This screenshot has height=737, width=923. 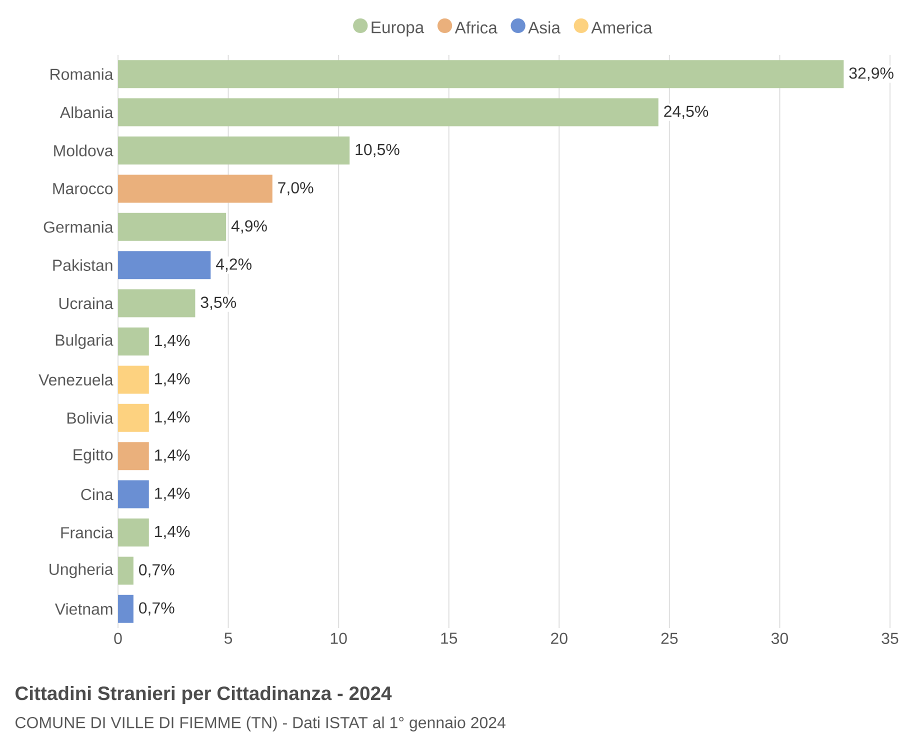 What do you see at coordinates (398, 29) in the screenshot?
I see `legend-label: Europa` at bounding box center [398, 29].